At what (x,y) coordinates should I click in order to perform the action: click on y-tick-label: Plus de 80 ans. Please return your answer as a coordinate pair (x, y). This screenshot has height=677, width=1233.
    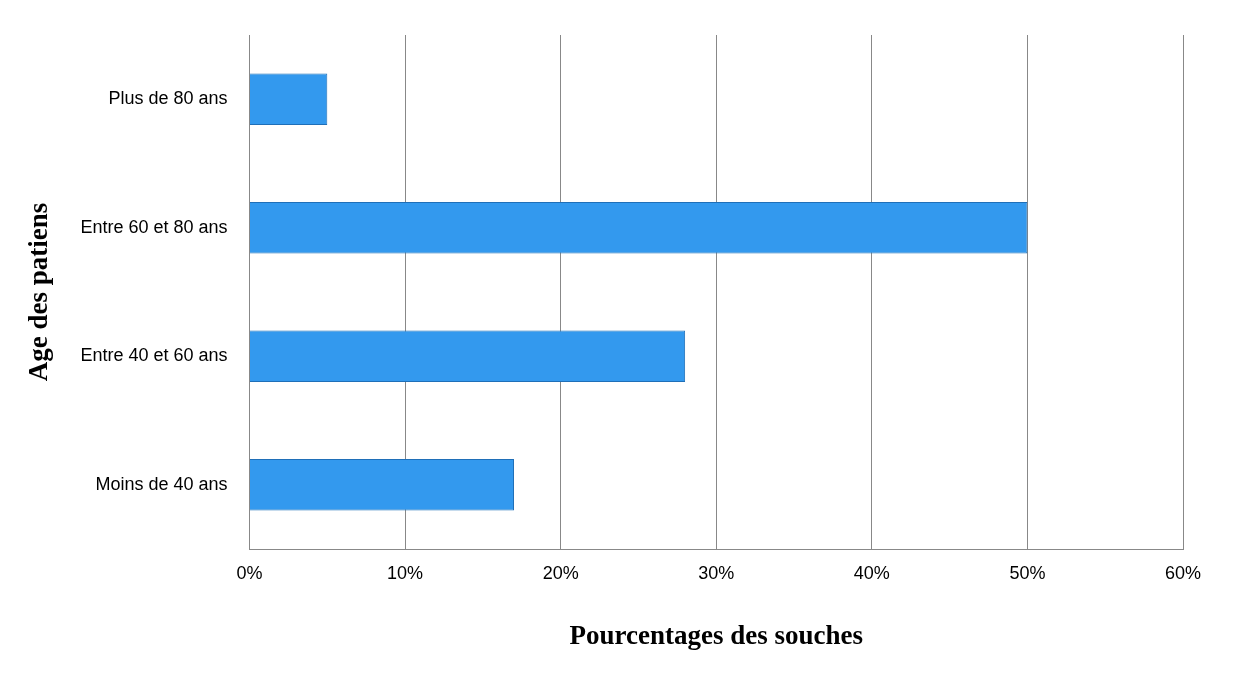
    Looking at the image, I should click on (168, 98).